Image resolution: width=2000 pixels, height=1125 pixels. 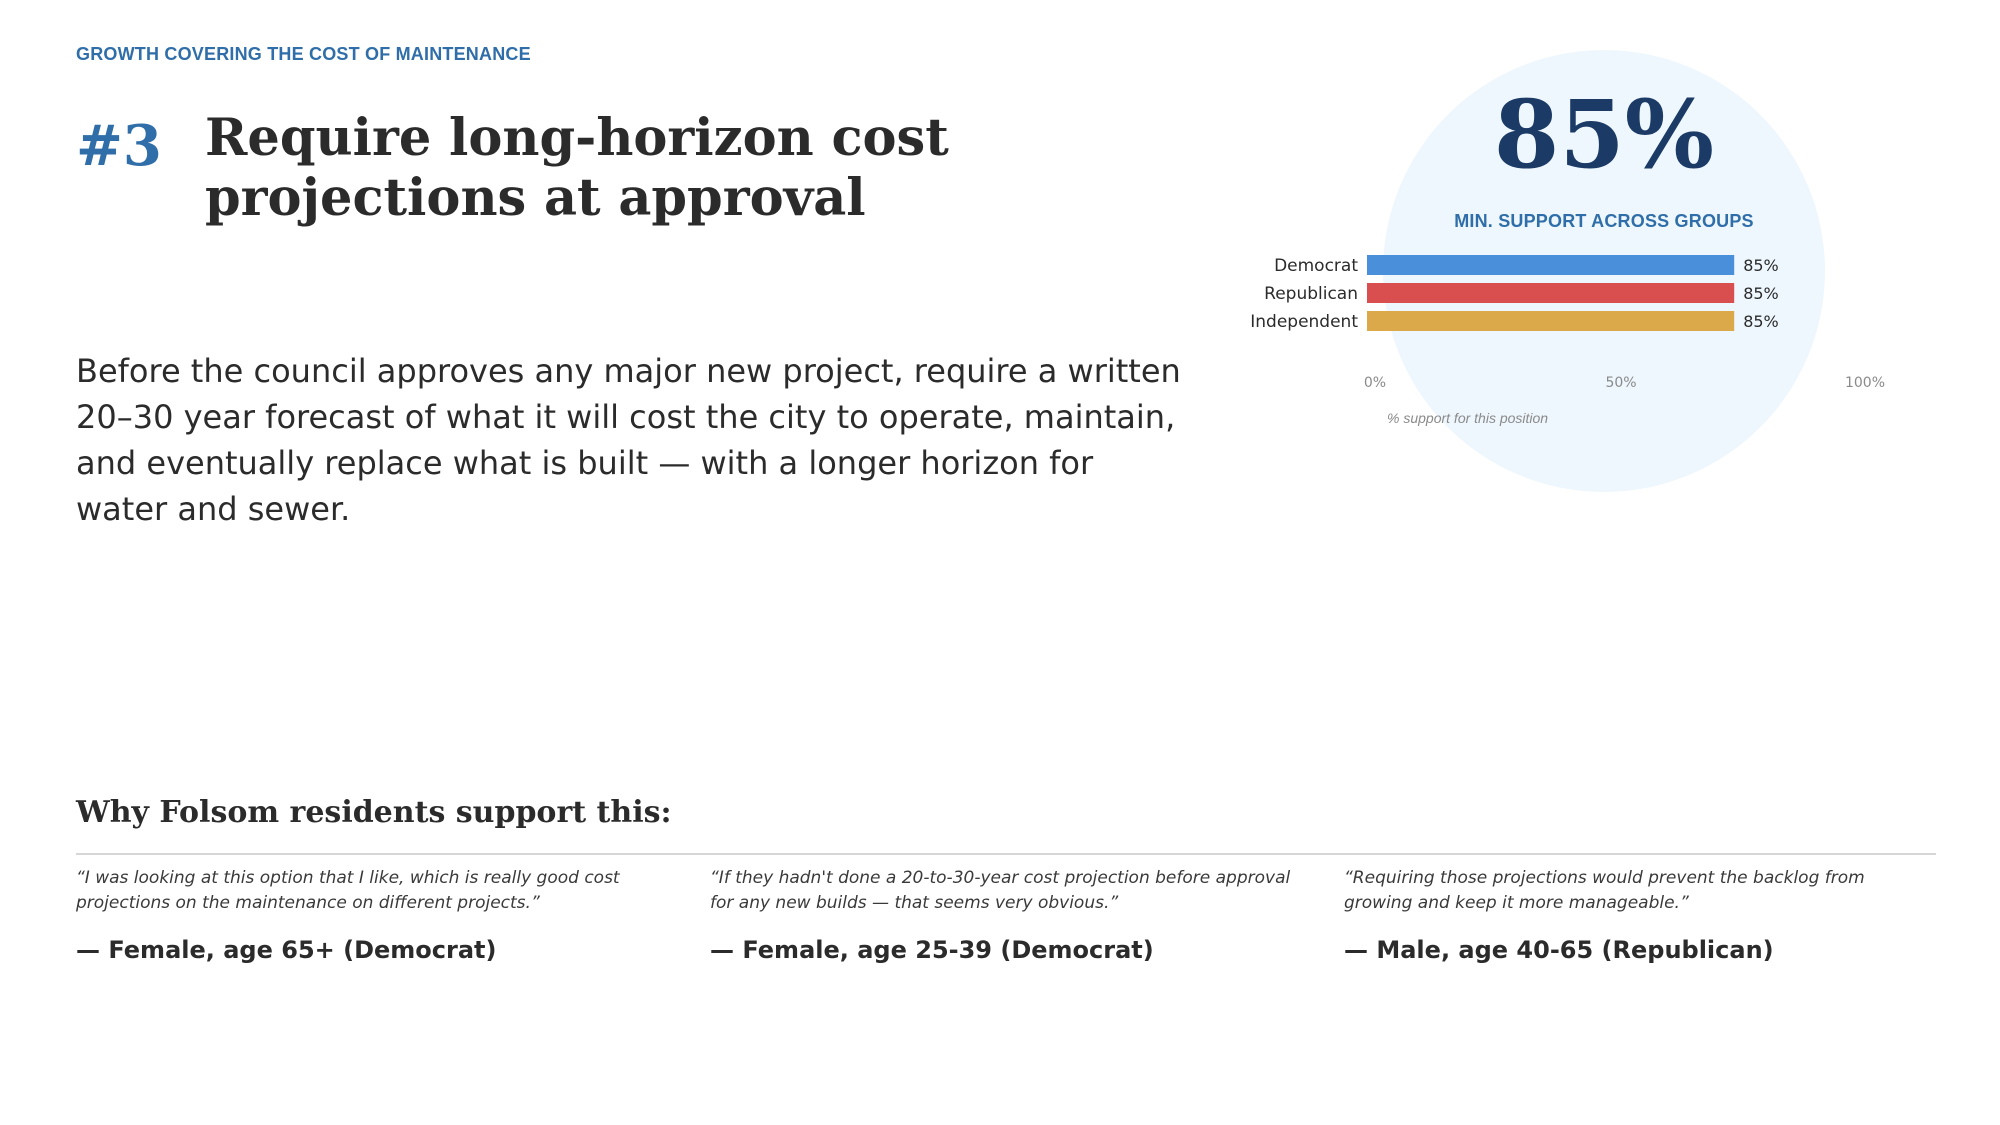 What do you see at coordinates (1316, 266) in the screenshot?
I see `category-label: Democrat` at bounding box center [1316, 266].